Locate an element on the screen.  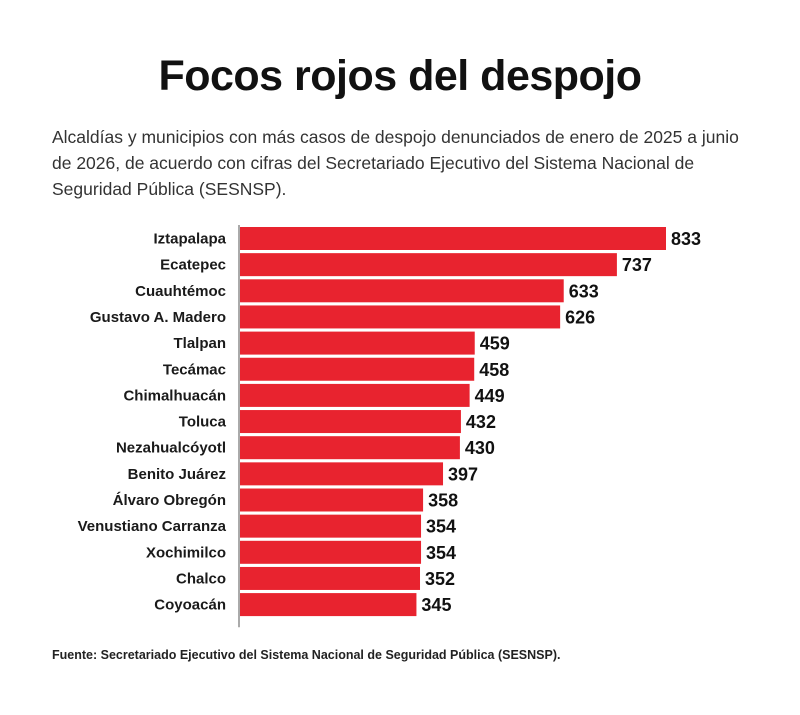
value-label: 432 is located at coordinates (481, 422).